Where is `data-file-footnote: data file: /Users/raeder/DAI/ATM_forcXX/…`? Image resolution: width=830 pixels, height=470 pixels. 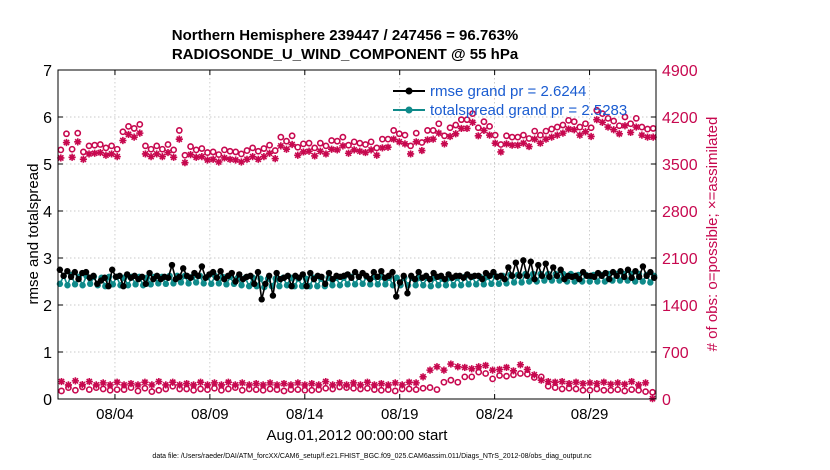
data-file-footnote: data file: /Users/raeder/DAI/ATM_forcXX/… is located at coordinates (372, 456).